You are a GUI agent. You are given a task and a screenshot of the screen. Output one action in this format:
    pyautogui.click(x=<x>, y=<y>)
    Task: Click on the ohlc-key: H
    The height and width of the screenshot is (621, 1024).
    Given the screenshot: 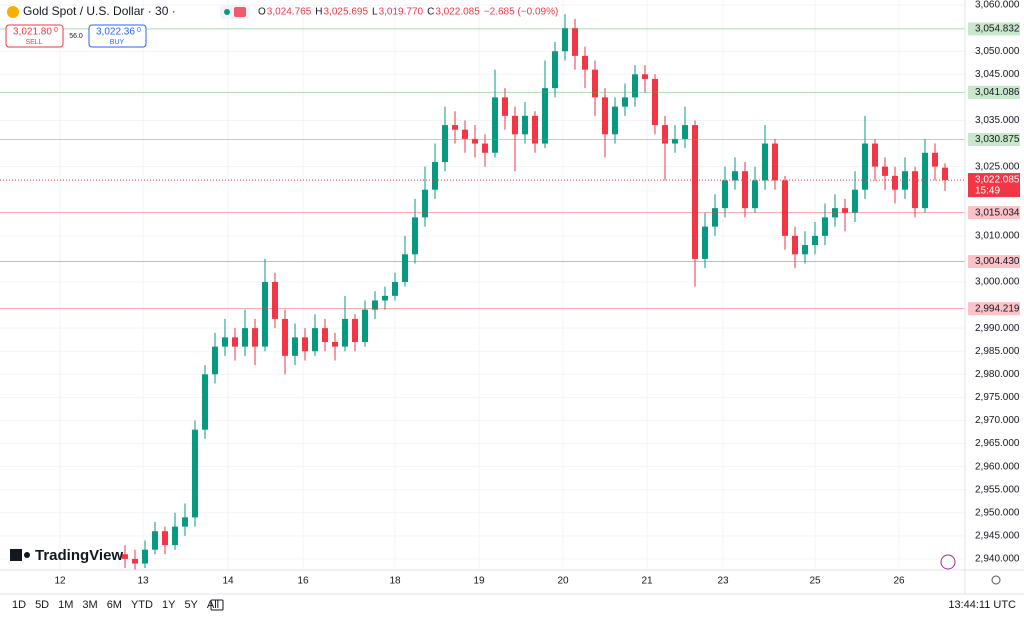 What is the action you would take?
    pyautogui.click(x=318, y=12)
    